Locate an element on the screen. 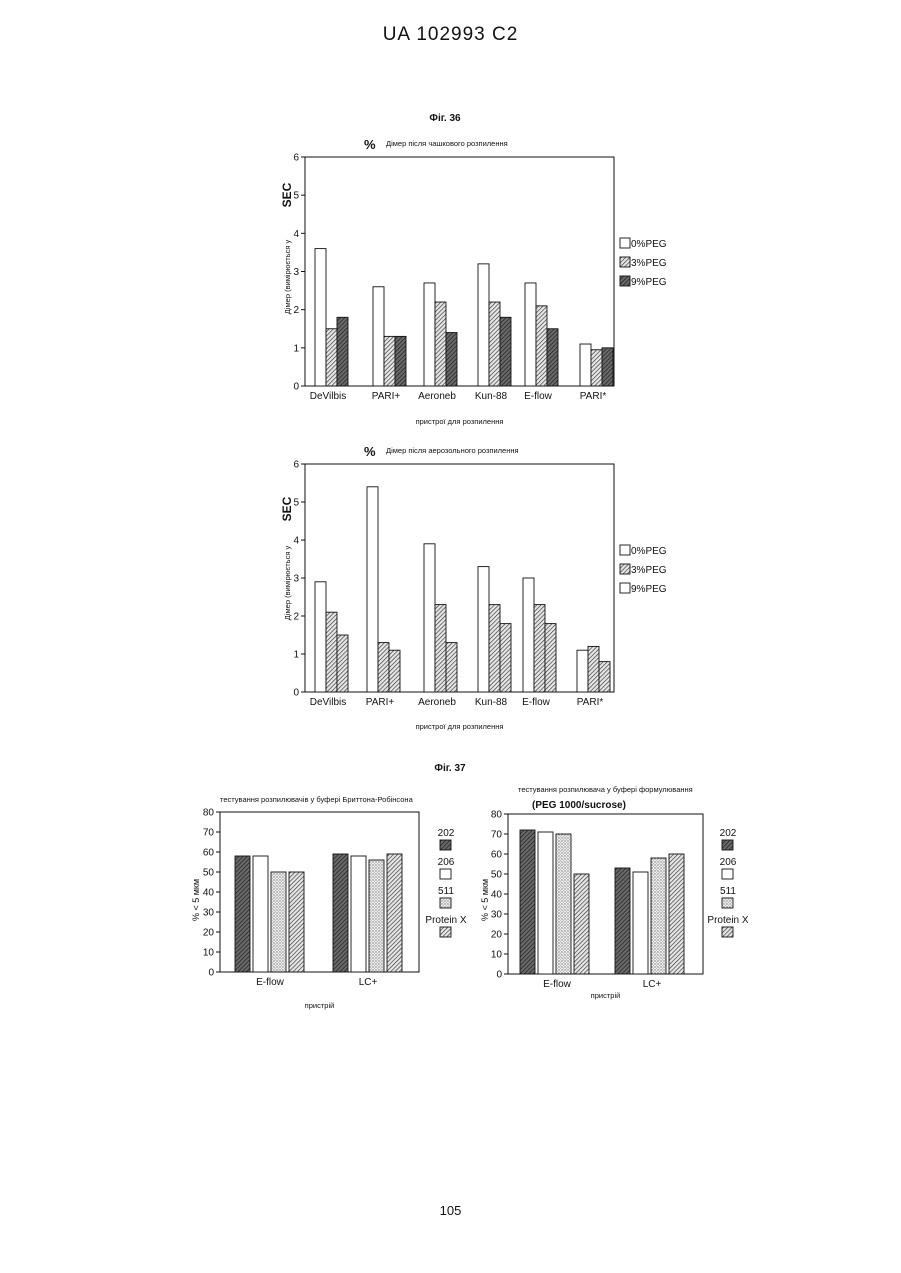 The height and width of the screenshot is (1273, 901). legend-label: 511 is located at coordinates (446, 891).